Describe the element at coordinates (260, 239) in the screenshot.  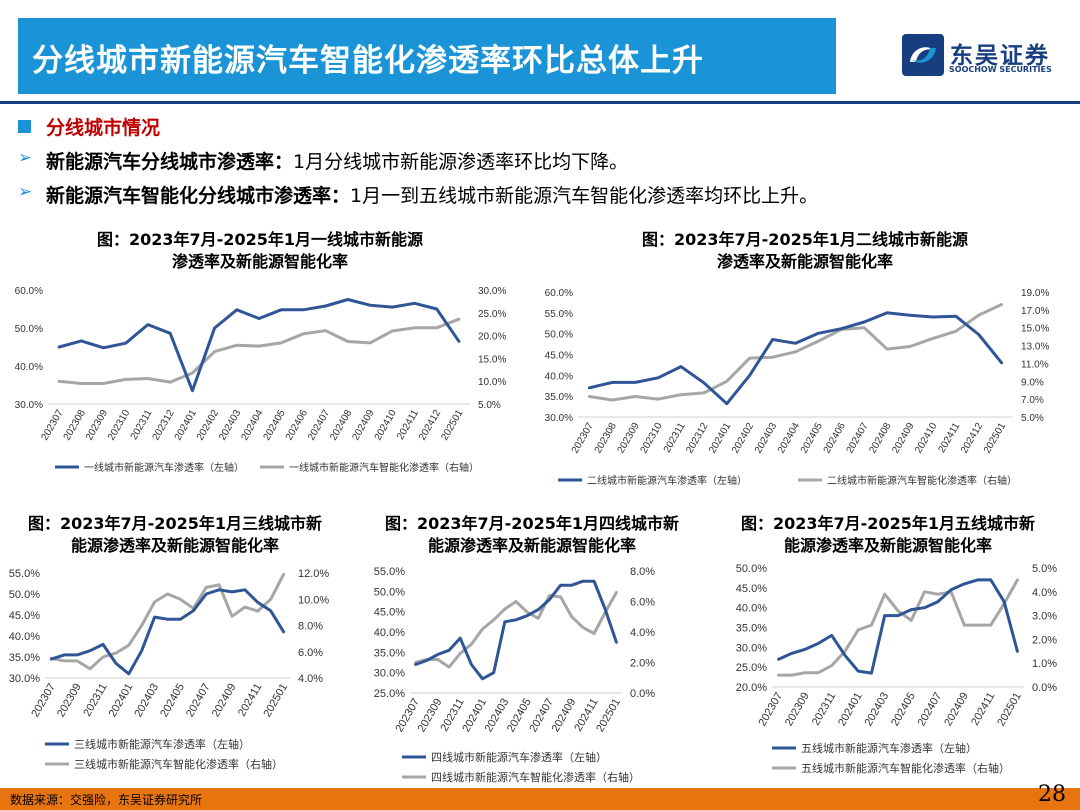
I see `chart-1-title-line1: 图：2023年7月-2025年1月一线城市新能源` at that location.